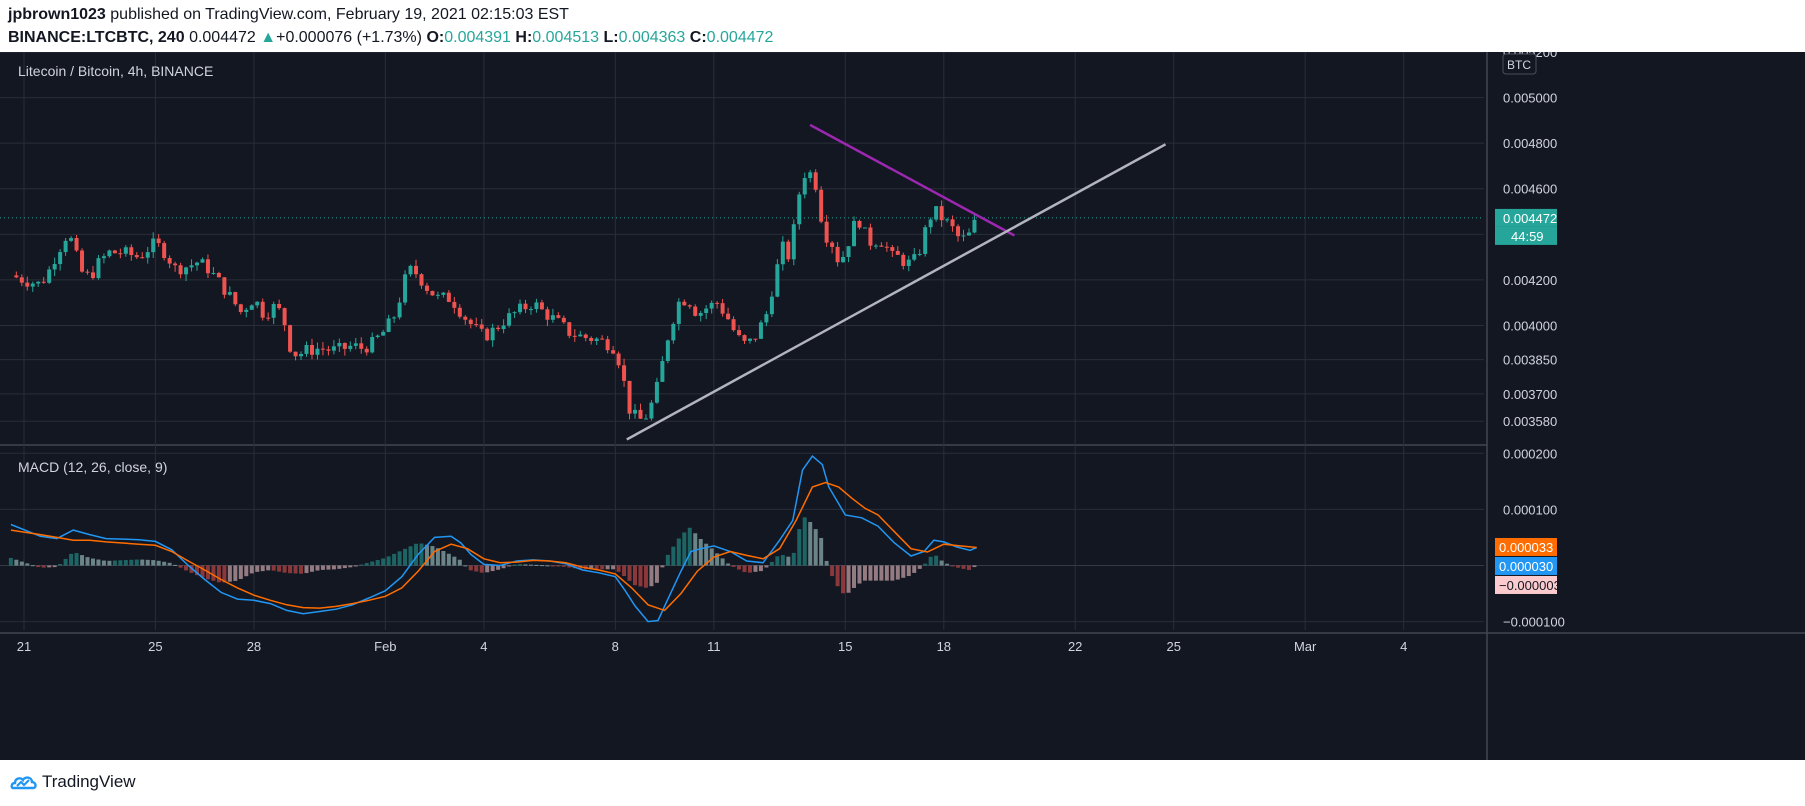  I want to click on brand-name: TradingView, so click(89, 781).